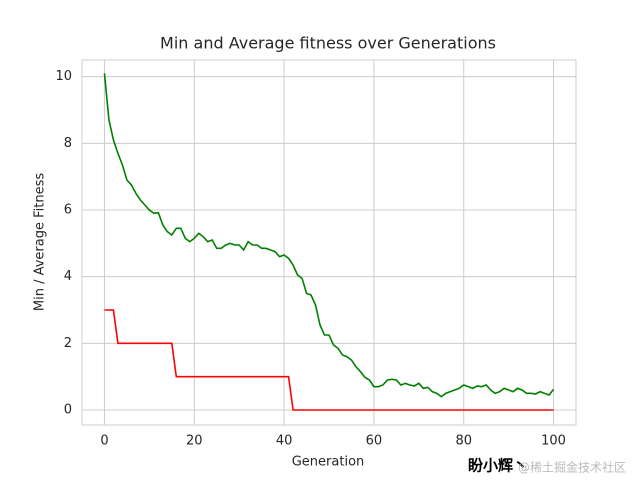 The height and width of the screenshot is (490, 640). What do you see at coordinates (463, 441) in the screenshot?
I see `x-tick-label: 80` at bounding box center [463, 441].